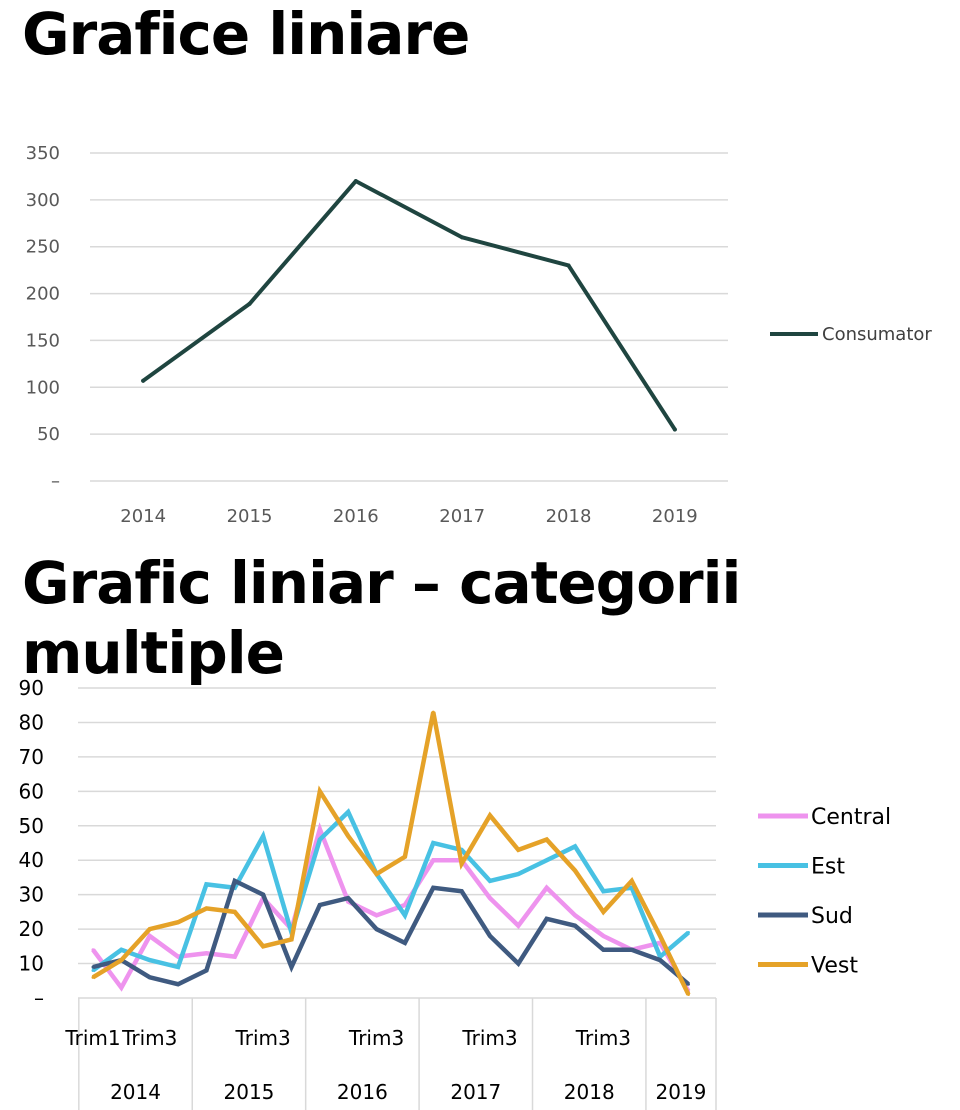 The image size is (960, 1110). I want to click on chart-title-multi: Grafic liniar – categorii multiple, so click(381, 618).